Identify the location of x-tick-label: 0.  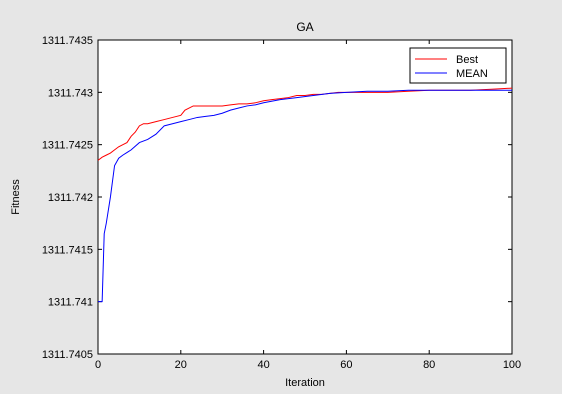
(98, 365).